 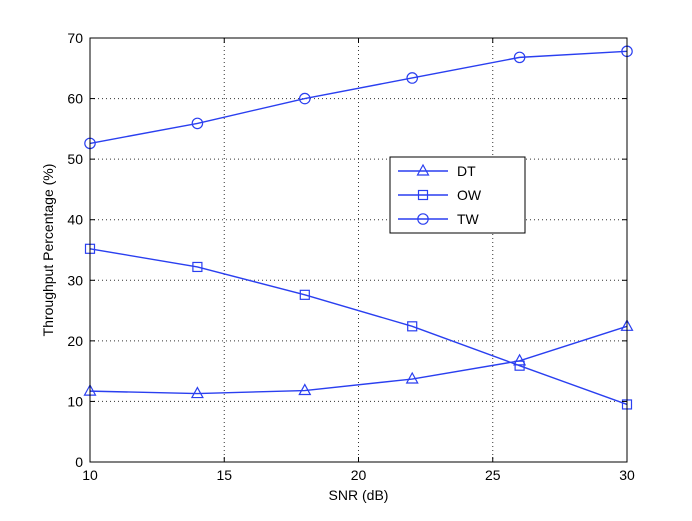 What do you see at coordinates (439, 219) in the screenshot?
I see `legend-item-tw: TW` at bounding box center [439, 219].